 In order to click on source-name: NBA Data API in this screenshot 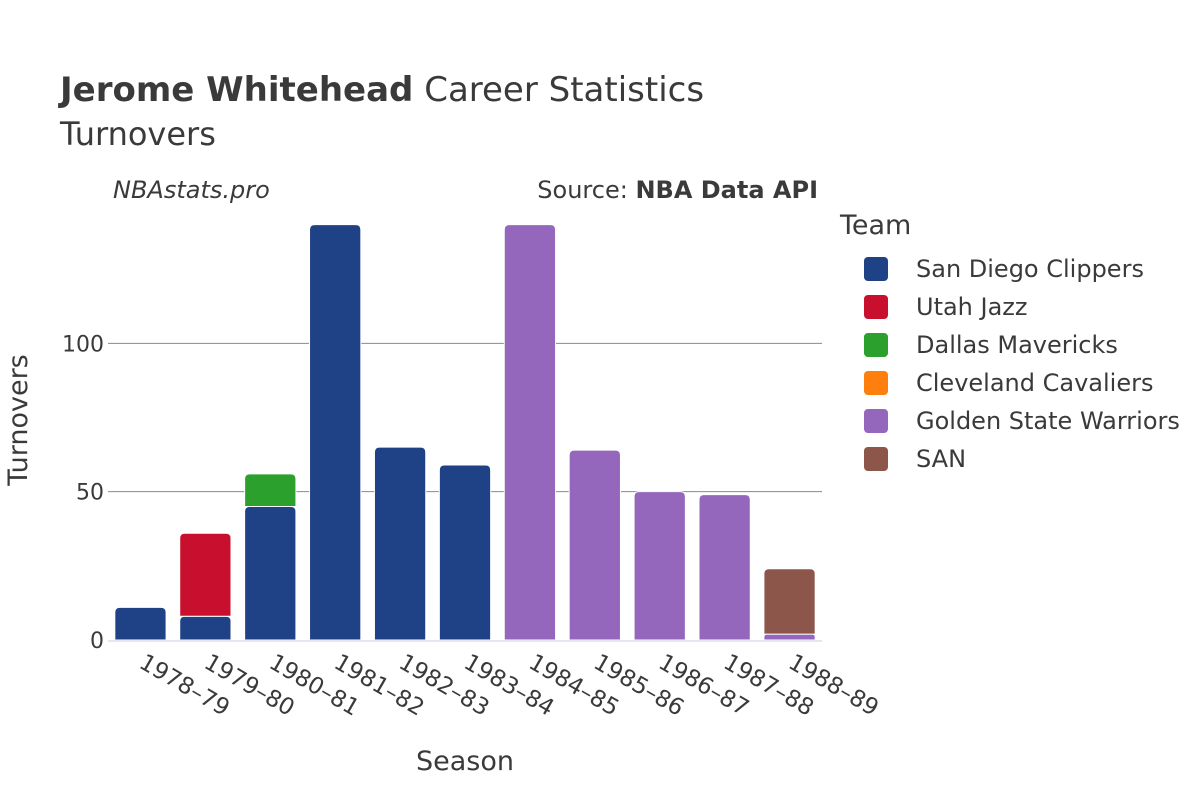, I will do `click(726, 190)`.